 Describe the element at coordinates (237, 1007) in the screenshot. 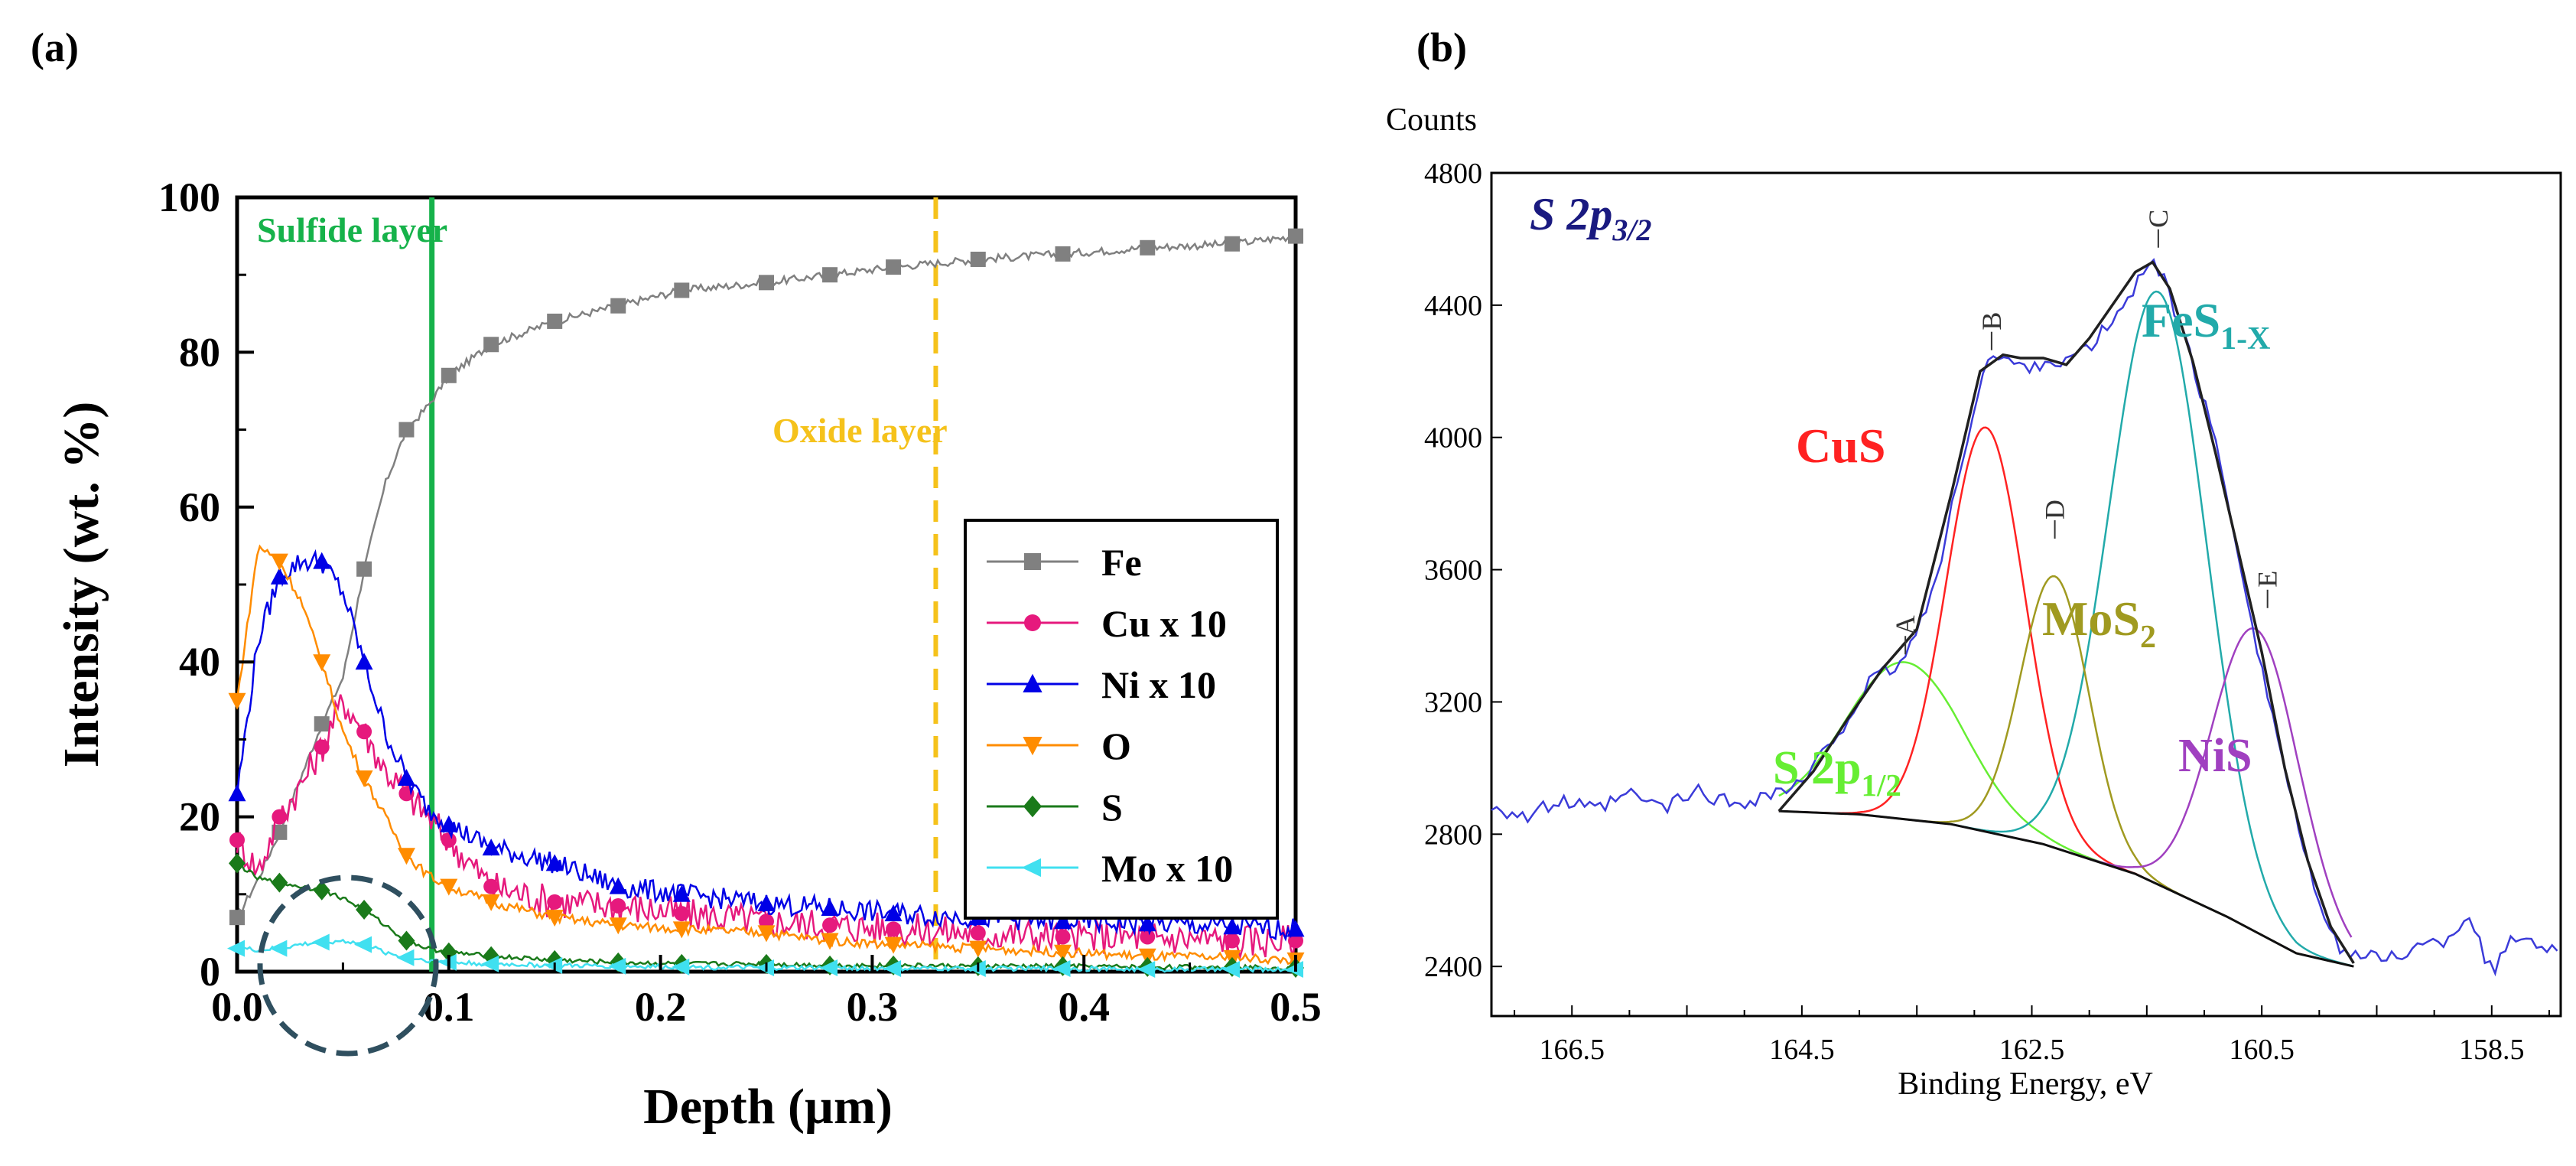

I see `x-tick-label-a: 0.0` at that location.